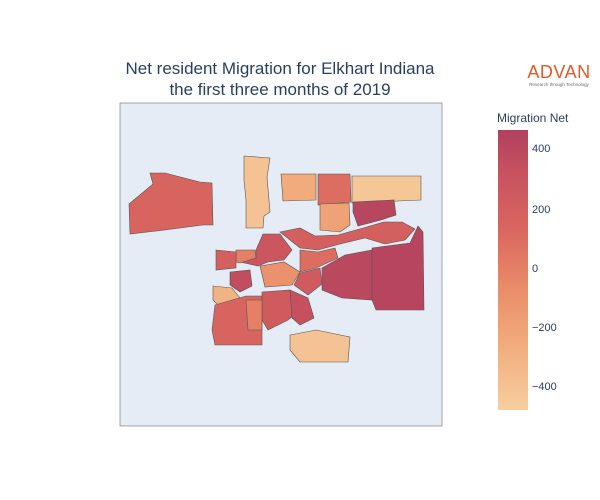 This screenshot has width=600, height=500. I want to click on logo-tagline: Research through Technology, so click(559, 84).